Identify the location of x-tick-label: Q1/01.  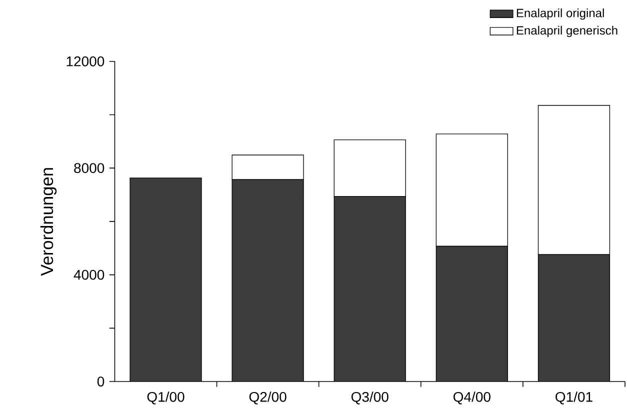
(574, 398).